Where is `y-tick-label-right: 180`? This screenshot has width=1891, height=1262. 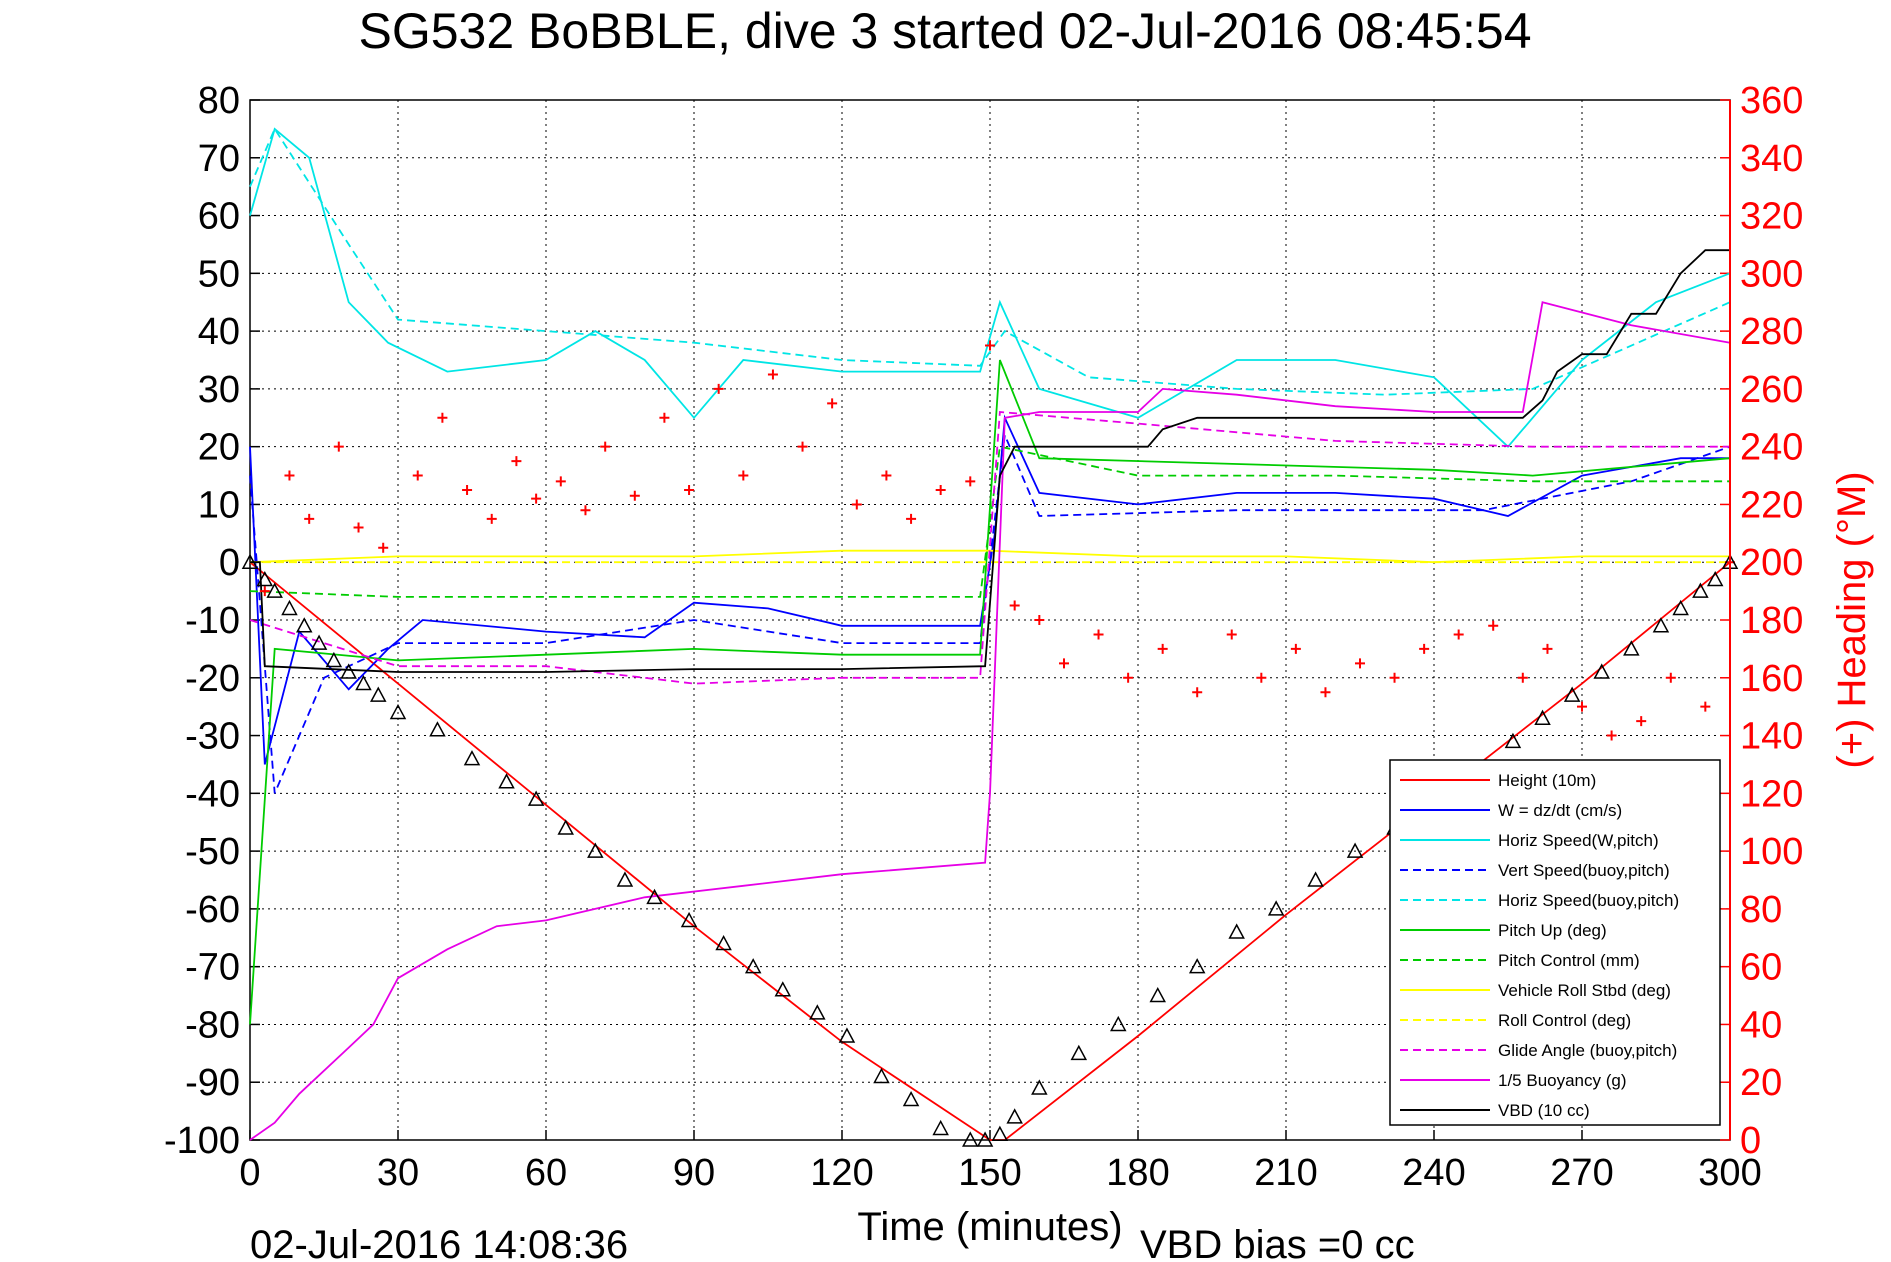
y-tick-label-right: 180 is located at coordinates (1771, 621).